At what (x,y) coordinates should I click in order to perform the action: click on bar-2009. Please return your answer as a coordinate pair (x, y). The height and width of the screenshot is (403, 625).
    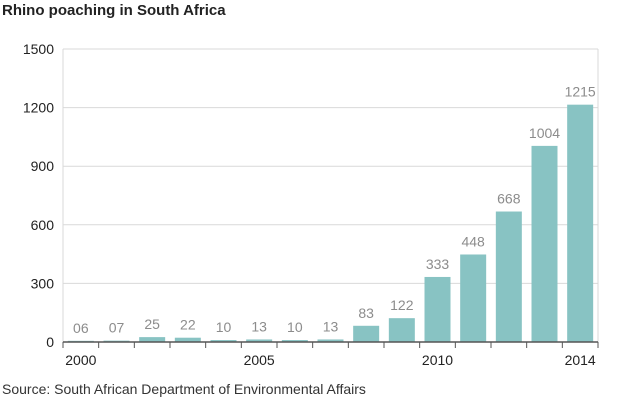
    Looking at the image, I should click on (401, 330).